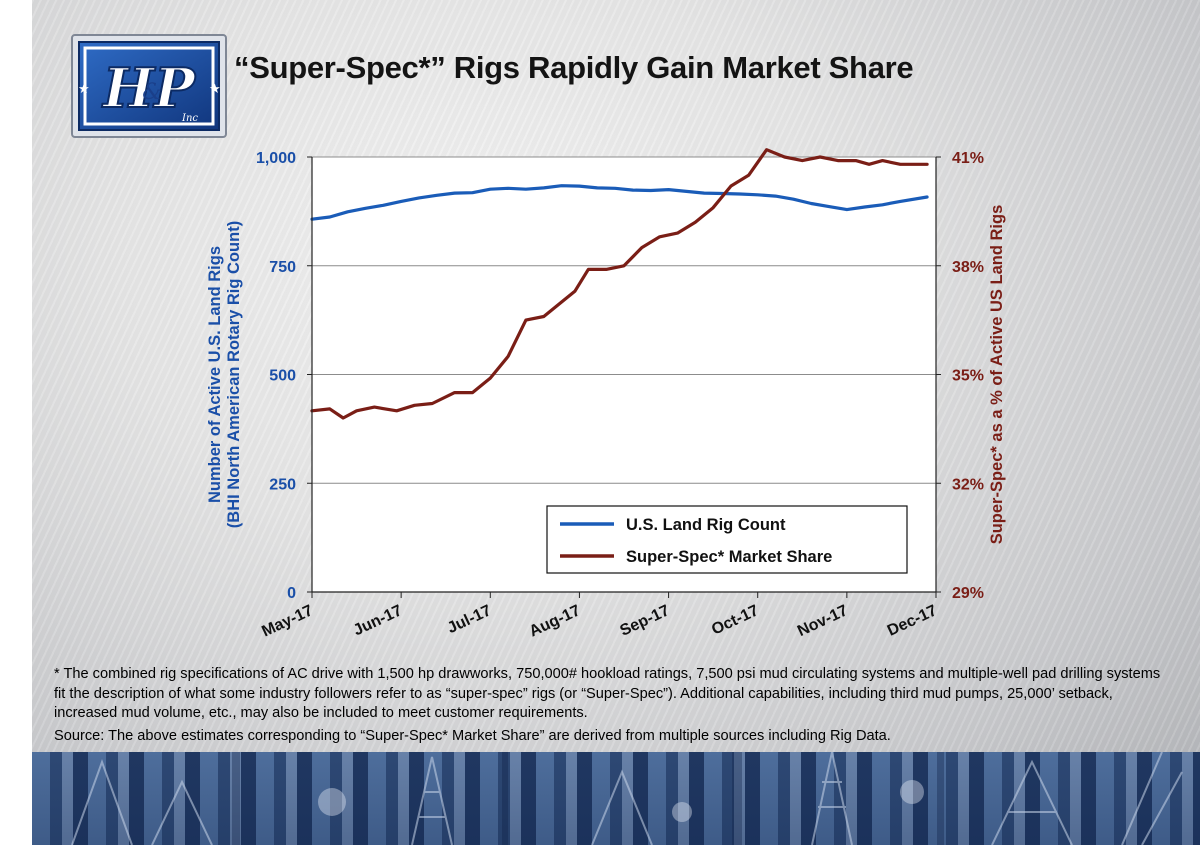 Image resolution: width=1200 pixels, height=845 pixels. I want to click on x-tick-label: Jul-17, so click(469, 619).